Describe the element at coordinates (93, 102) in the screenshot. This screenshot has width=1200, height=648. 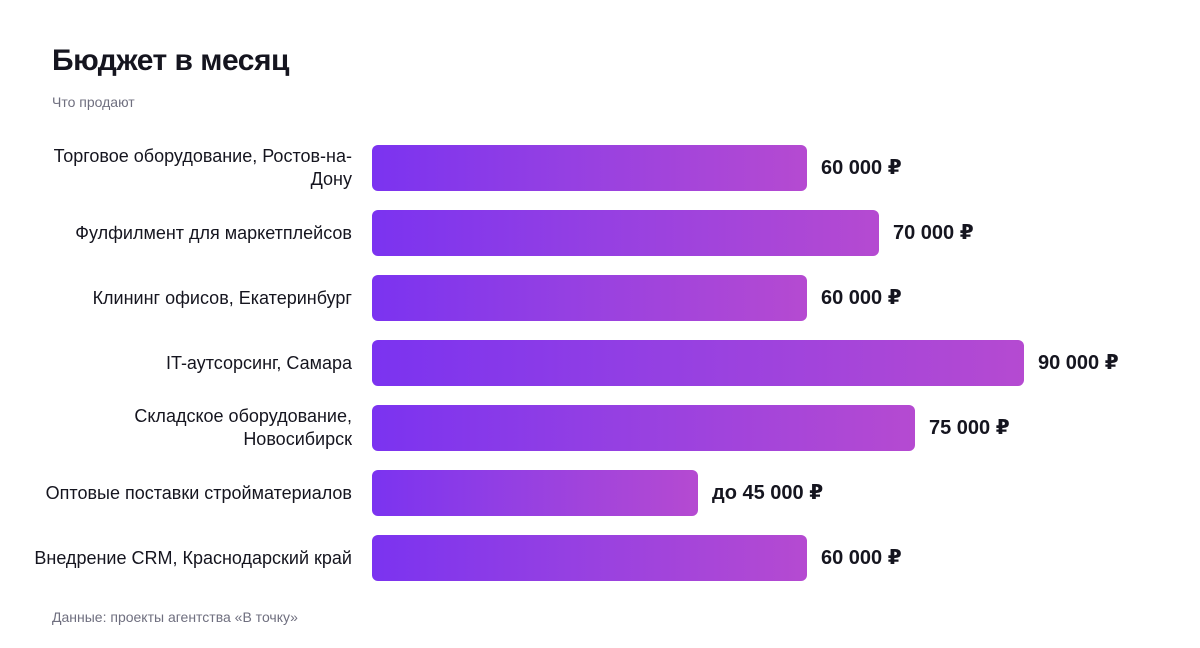
I see `chart-subtitle: Что продают` at that location.